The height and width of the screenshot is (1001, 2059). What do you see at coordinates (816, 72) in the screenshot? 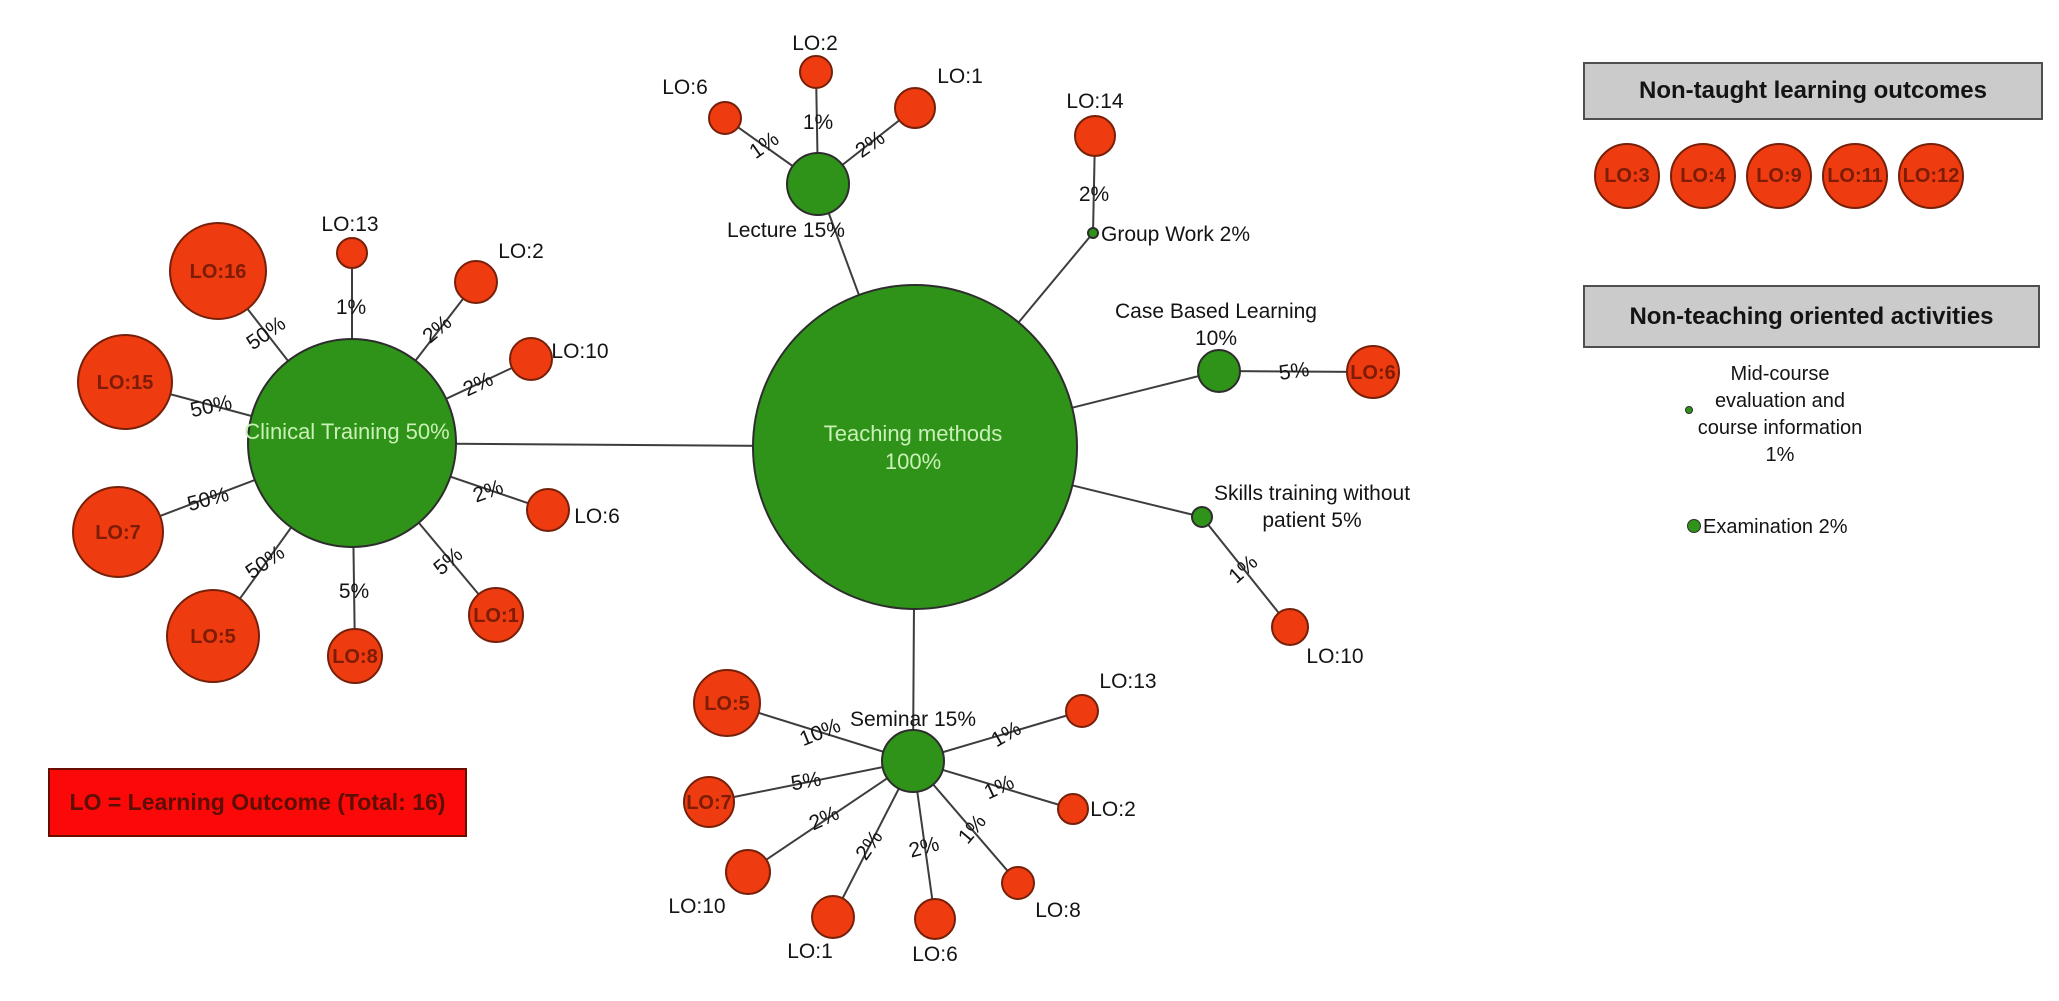
I see `node-l_lo2-circle` at bounding box center [816, 72].